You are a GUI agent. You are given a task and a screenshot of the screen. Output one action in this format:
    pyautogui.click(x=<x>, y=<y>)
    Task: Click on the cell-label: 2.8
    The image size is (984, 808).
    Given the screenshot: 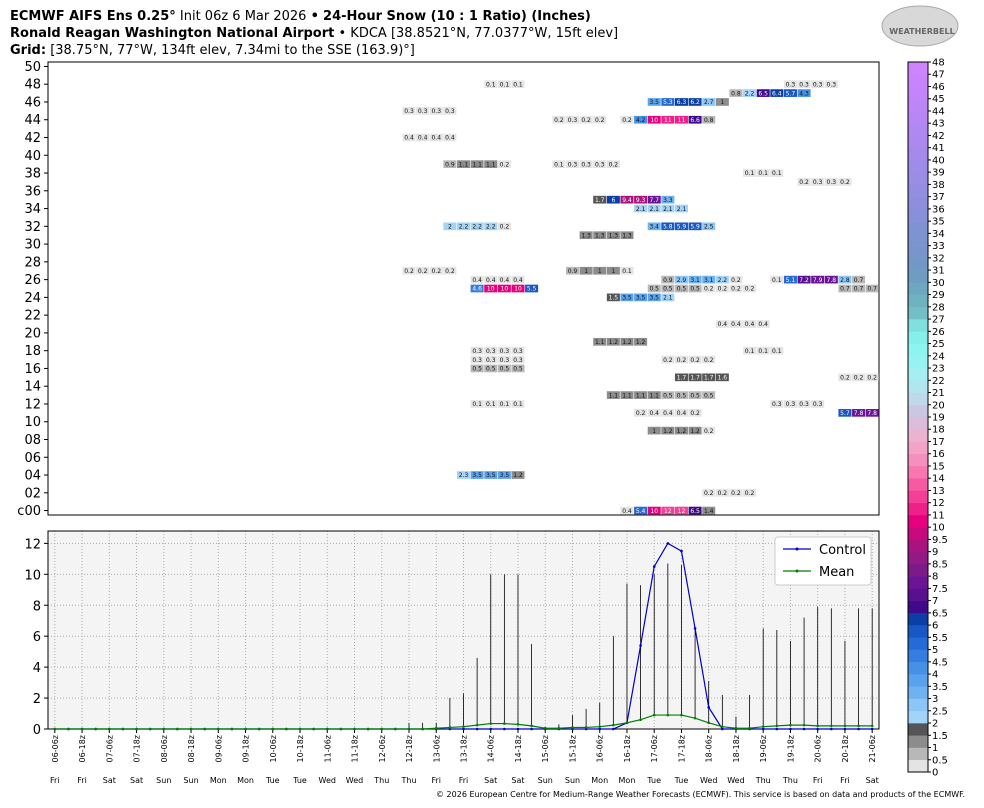 What is the action you would take?
    pyautogui.click(x=845, y=280)
    